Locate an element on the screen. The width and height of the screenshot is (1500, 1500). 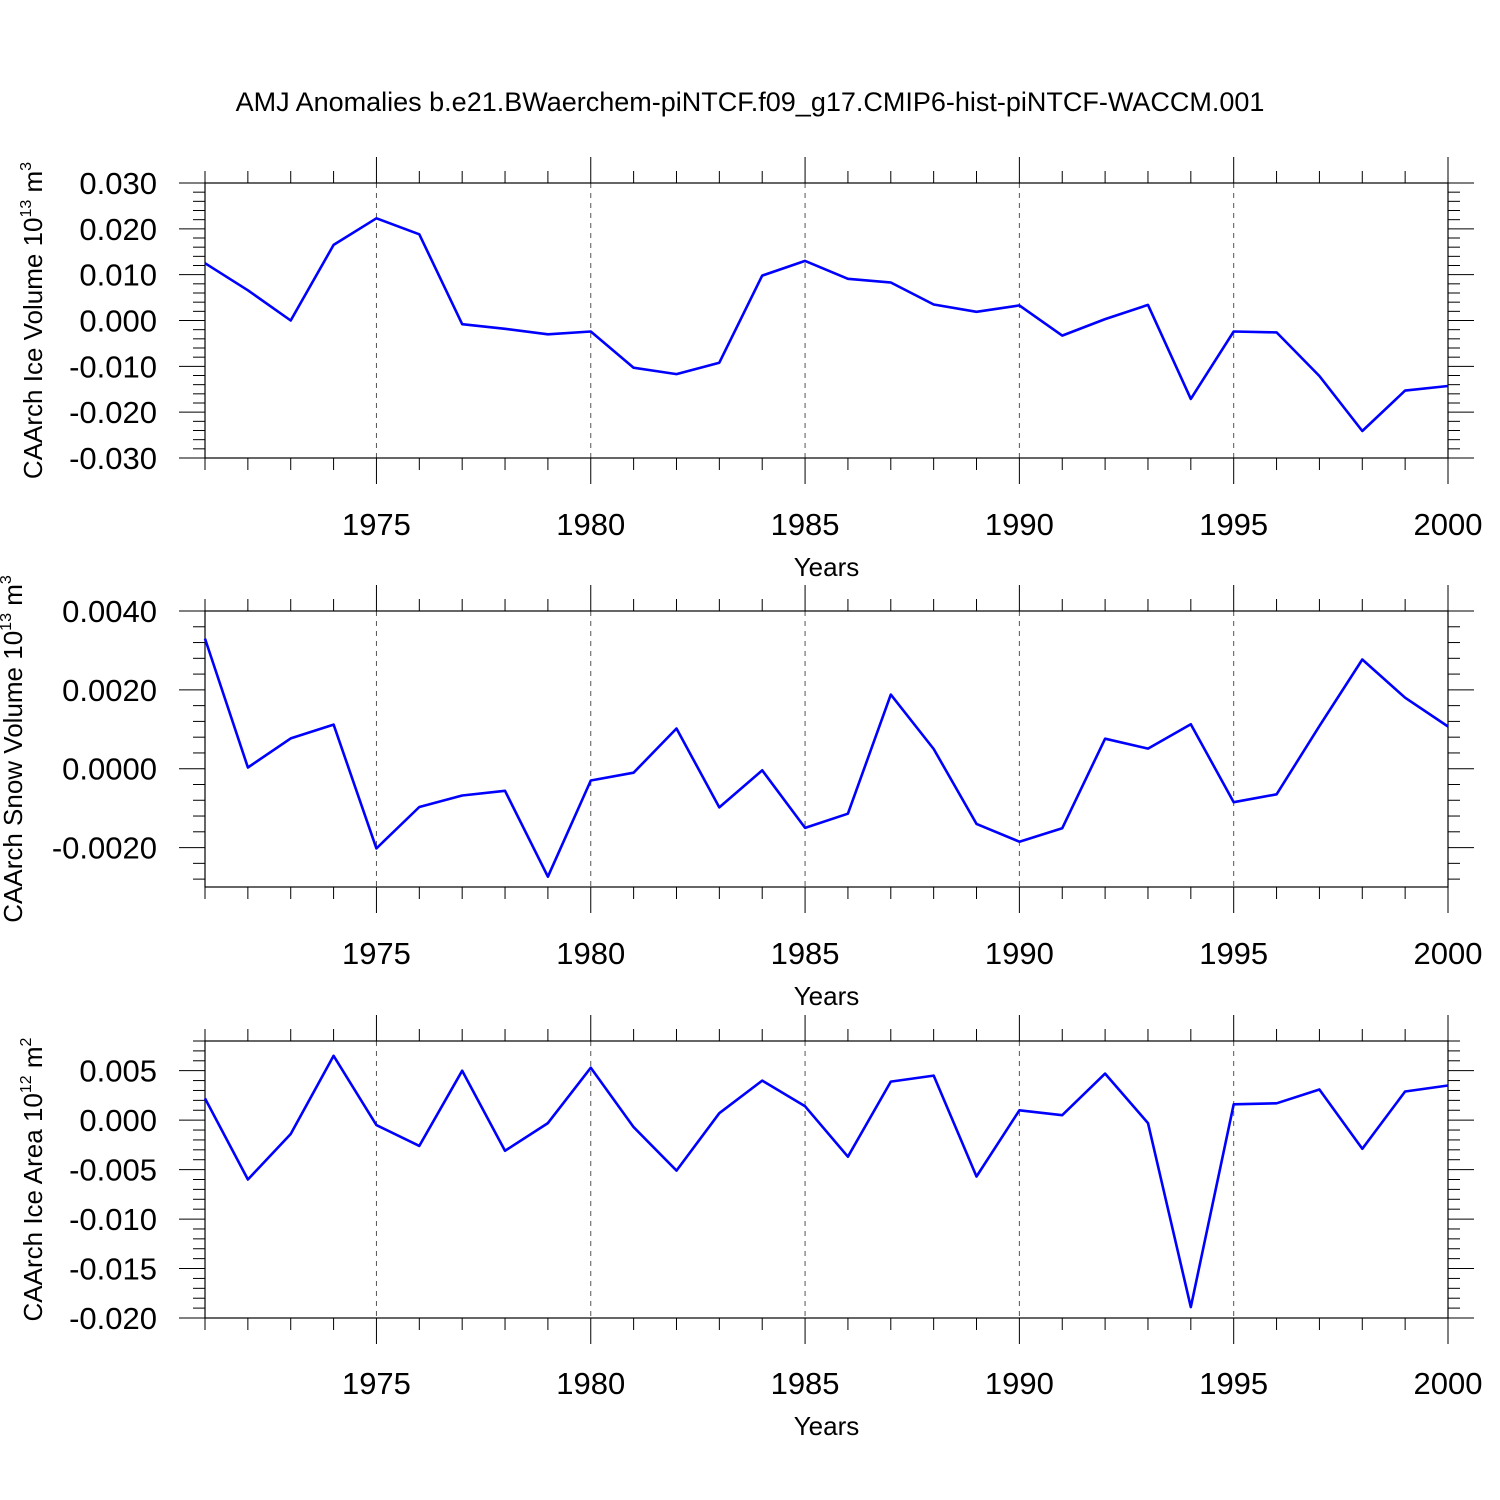
y-axis-label: CAArch Snow Volume 1013 m3 is located at coordinates (14, 749).